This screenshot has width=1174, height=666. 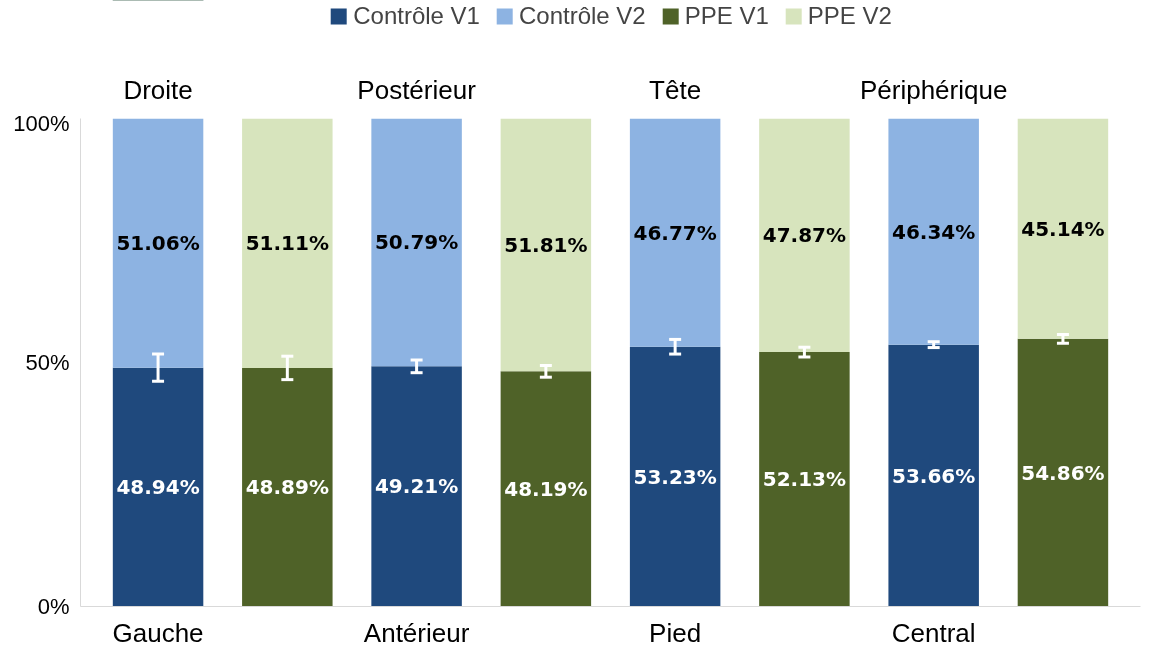 I want to click on legend-label: Contrôle V2, so click(x=582, y=16).